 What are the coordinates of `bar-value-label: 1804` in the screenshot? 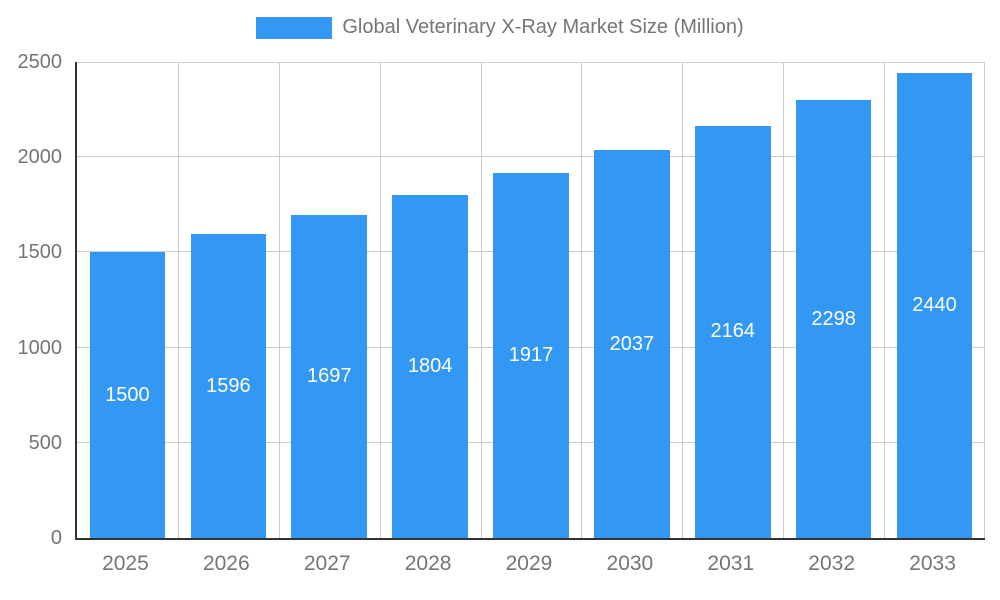 It's located at (430, 365).